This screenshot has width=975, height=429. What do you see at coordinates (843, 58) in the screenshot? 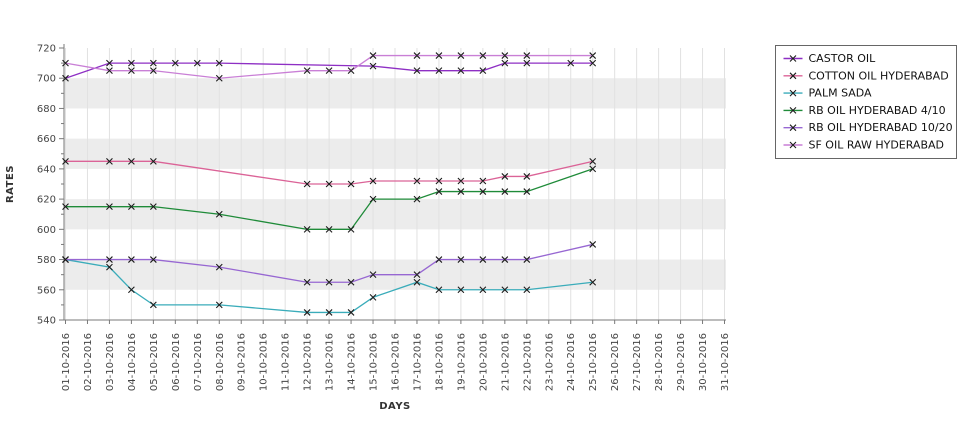
I see `legend-item-label: CASTOR OIL` at bounding box center [843, 58].